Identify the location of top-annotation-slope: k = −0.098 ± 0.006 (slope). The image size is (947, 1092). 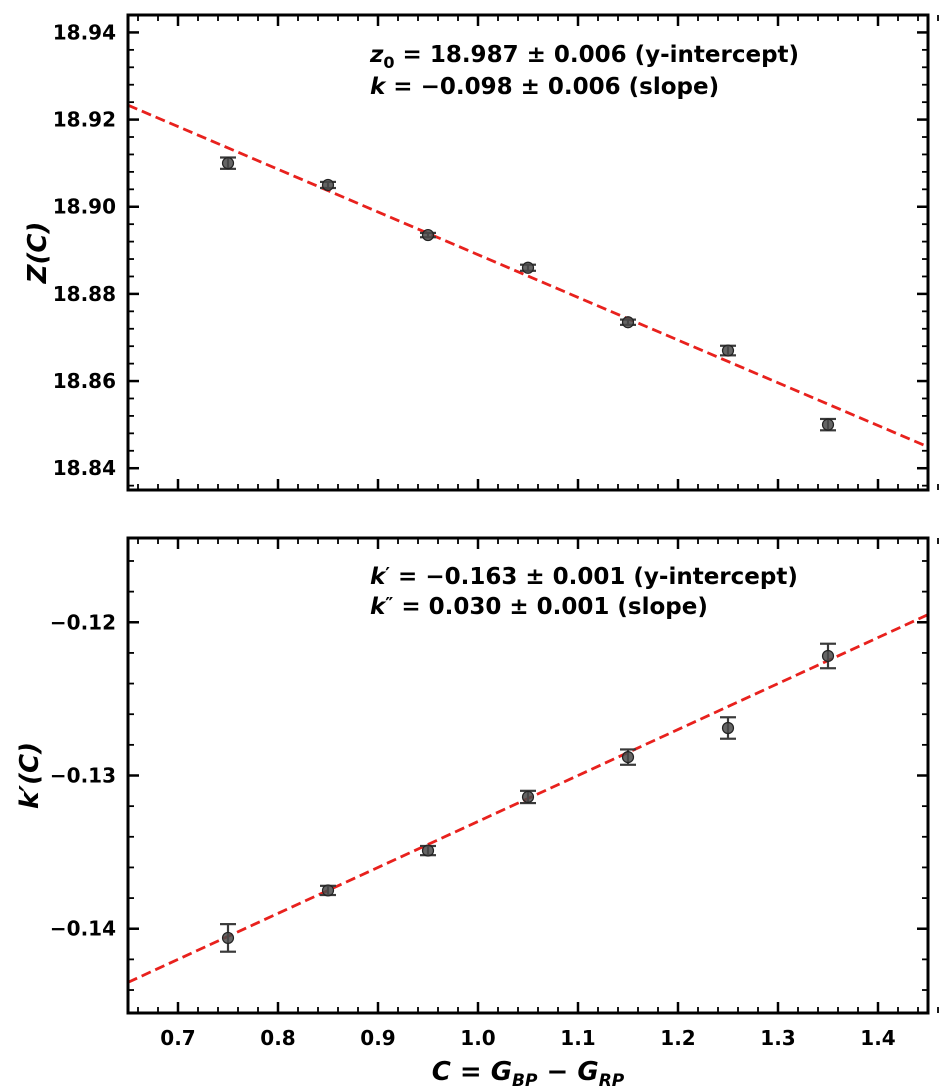
(544, 87).